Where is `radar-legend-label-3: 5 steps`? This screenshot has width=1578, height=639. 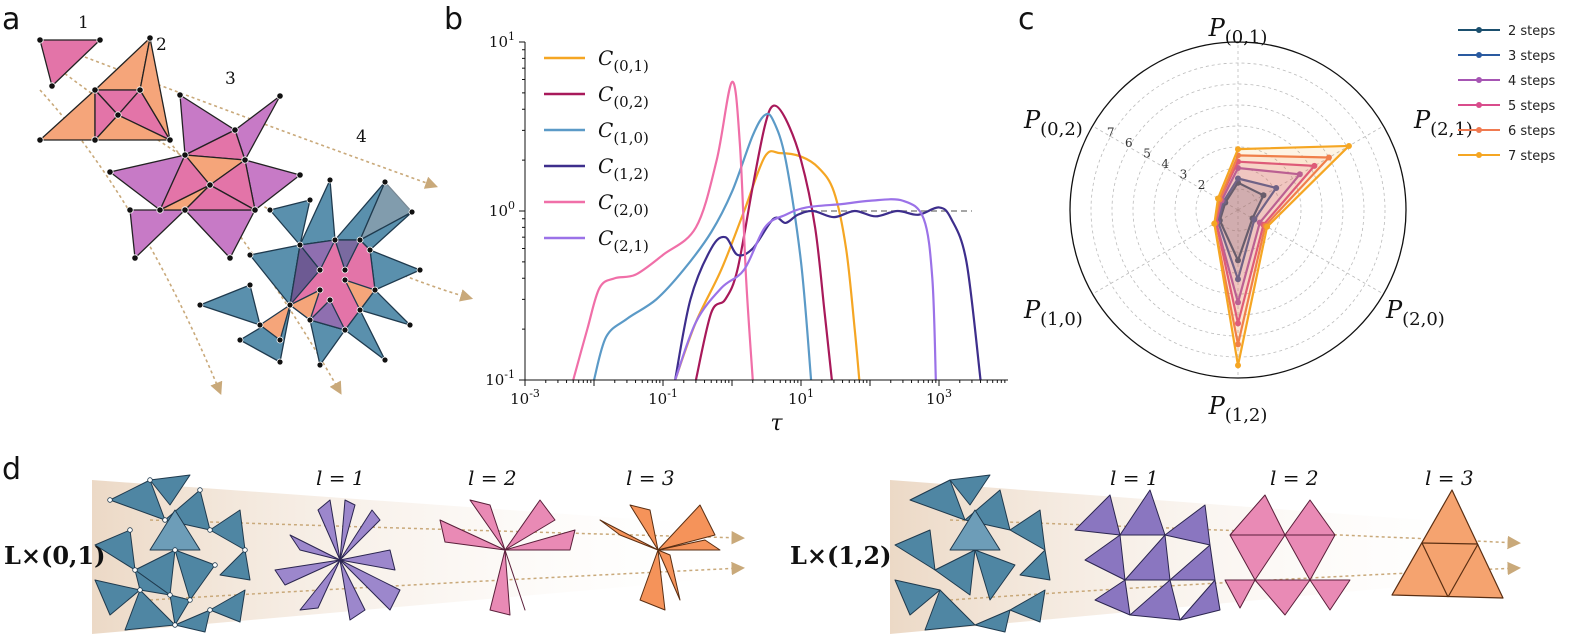
radar-legend-label-3: 5 steps is located at coordinates (1532, 106).